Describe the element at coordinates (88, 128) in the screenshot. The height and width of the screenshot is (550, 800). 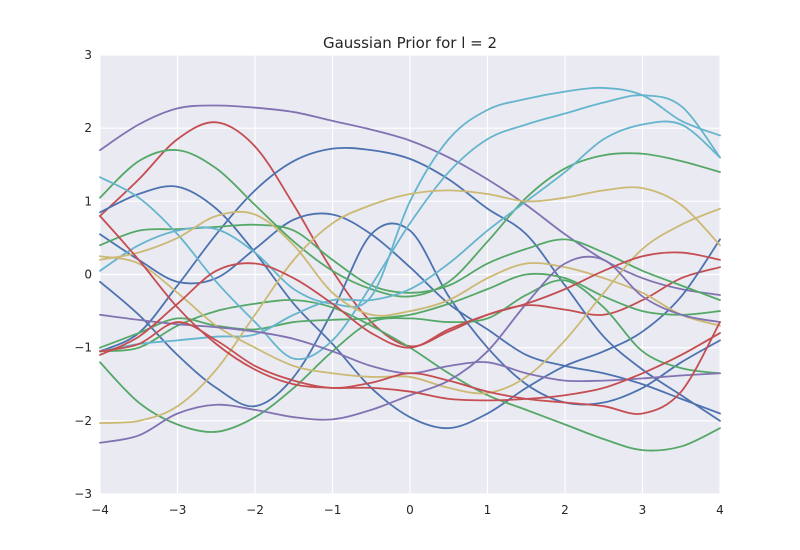
I see `y-tick-label: 2` at that location.